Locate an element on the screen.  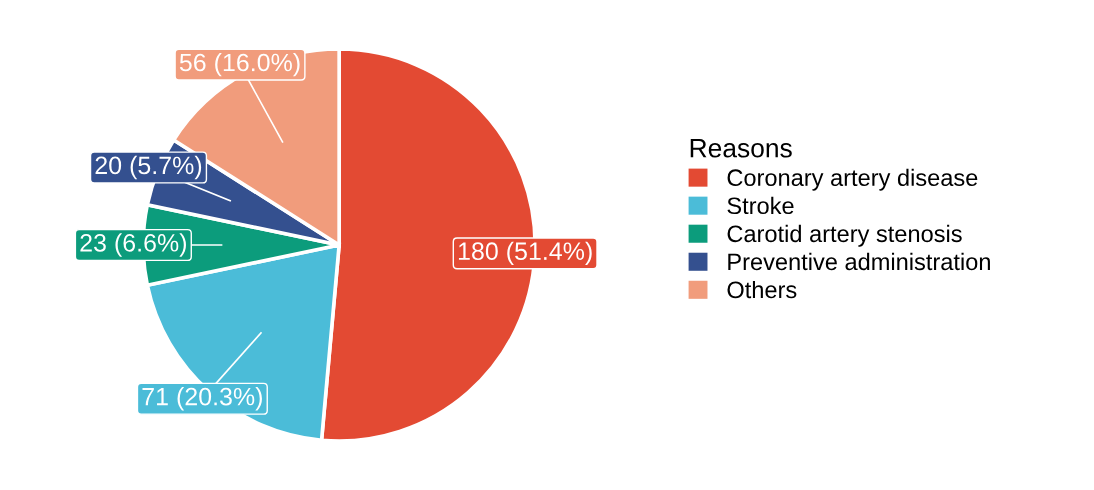
data-label: 56 (16.0%) is located at coordinates (239, 65).